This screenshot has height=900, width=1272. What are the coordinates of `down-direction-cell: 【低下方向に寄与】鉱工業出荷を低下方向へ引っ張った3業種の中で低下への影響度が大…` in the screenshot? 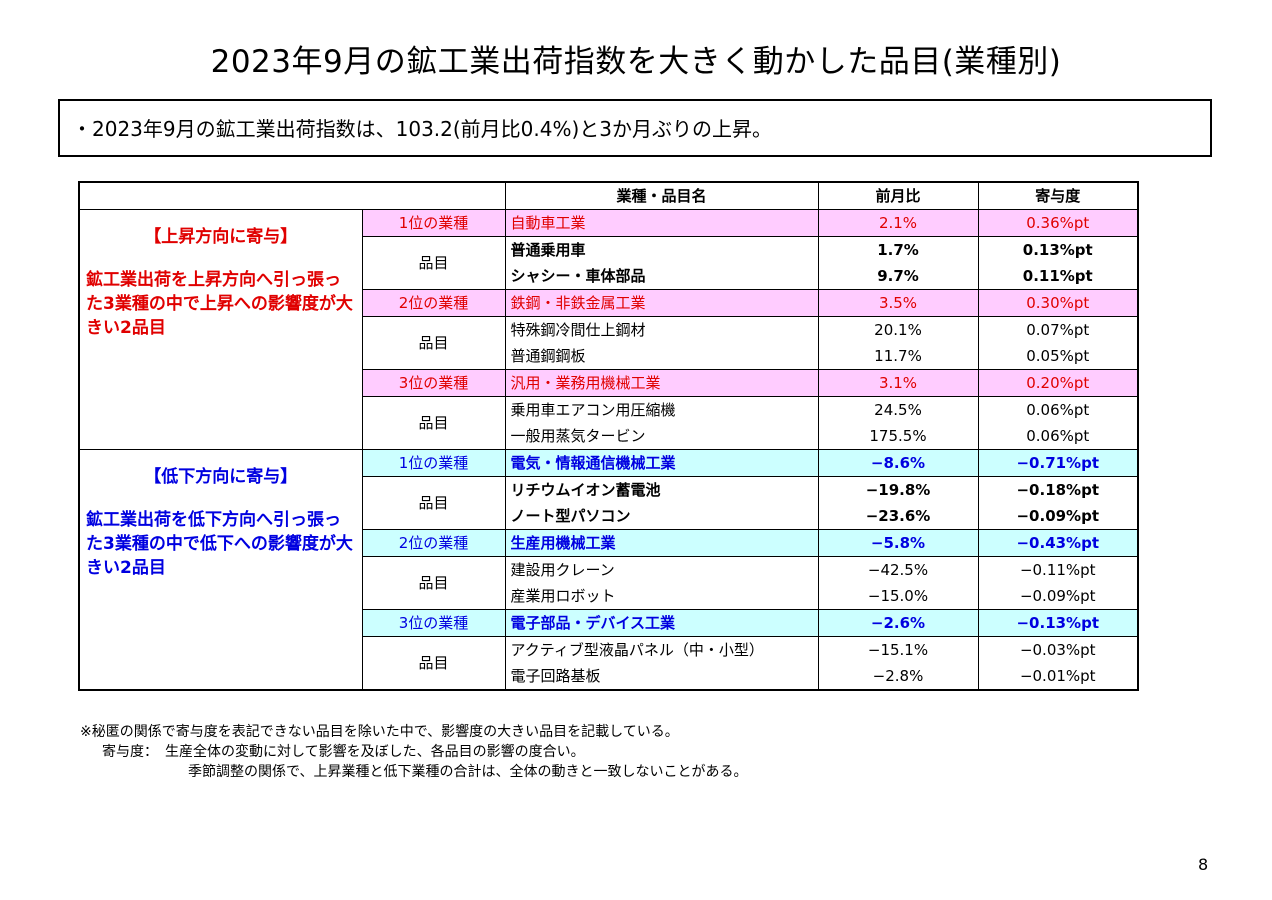 It's located at (220, 570).